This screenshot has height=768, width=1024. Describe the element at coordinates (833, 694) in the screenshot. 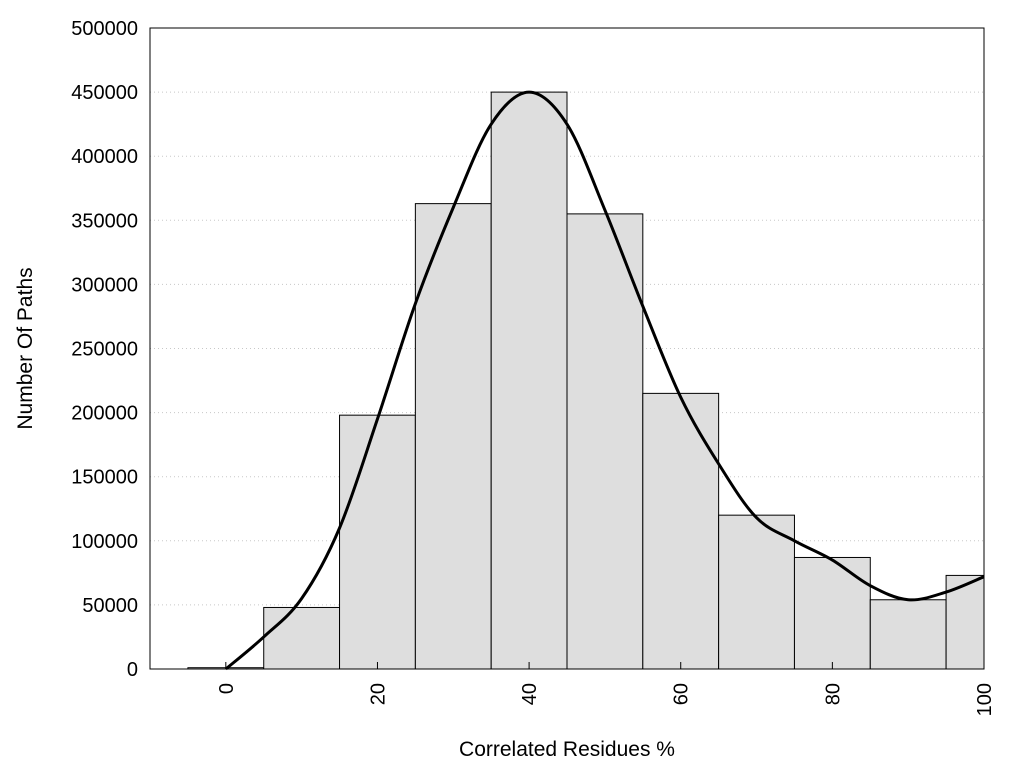

I see `x-tick-label: 80` at that location.